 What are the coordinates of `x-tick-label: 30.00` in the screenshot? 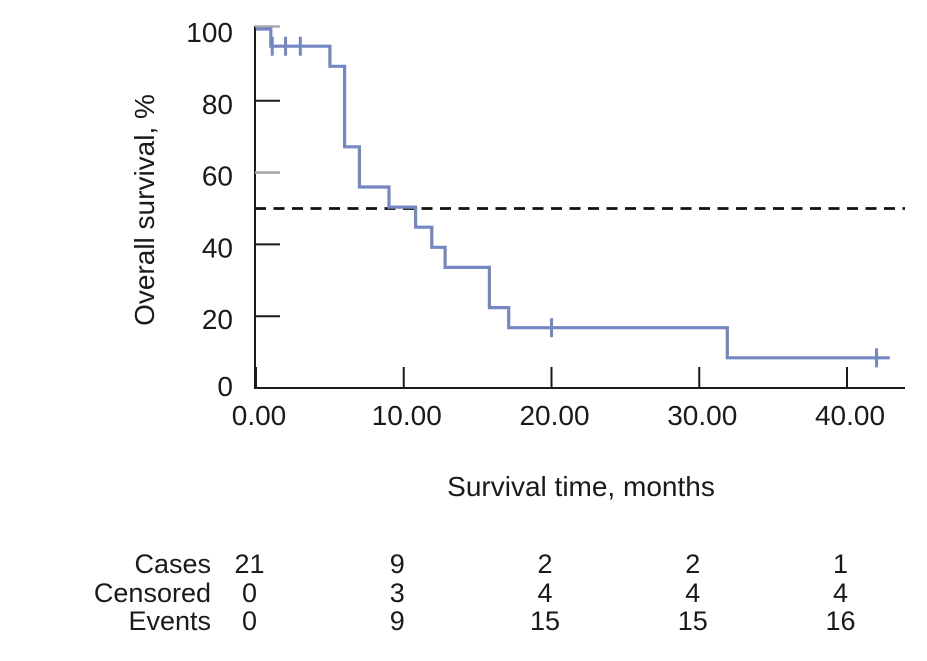 It's located at (702, 415).